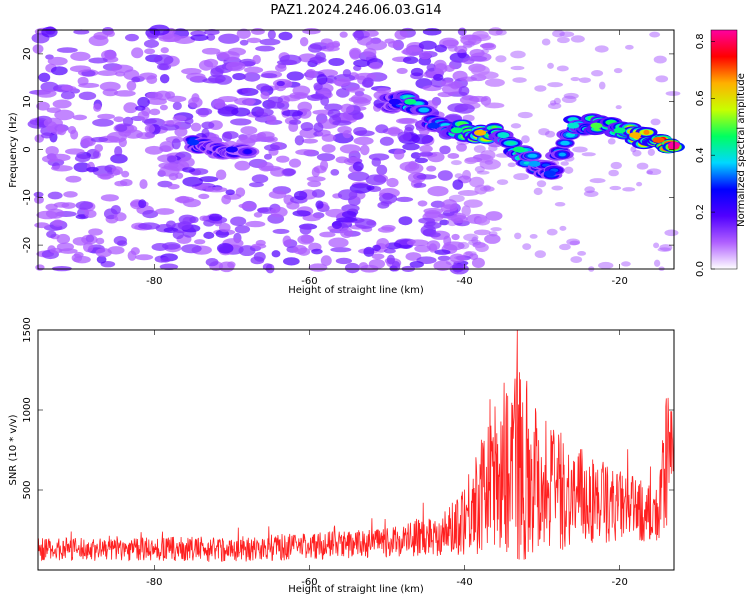 This screenshot has height=600, width=750. Describe the element at coordinates (534, 163) in the screenshot. I see `heatmap-signal-peak` at that location.